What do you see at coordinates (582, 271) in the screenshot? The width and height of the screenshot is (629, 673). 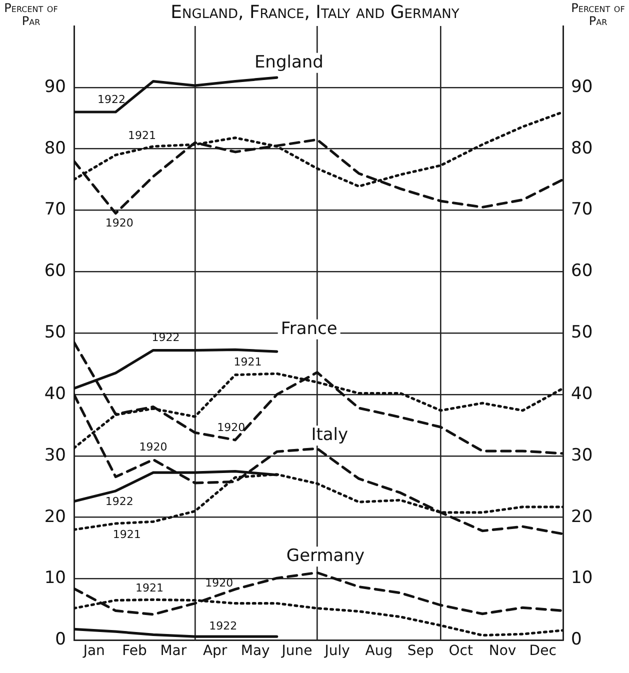 I see `y2-tick-label: 60` at bounding box center [582, 271].